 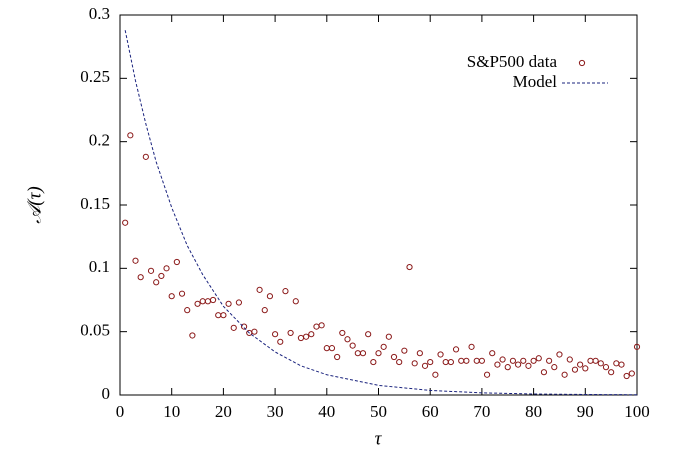 What do you see at coordinates (535, 81) in the screenshot?
I see `legend-label: Model` at bounding box center [535, 81].